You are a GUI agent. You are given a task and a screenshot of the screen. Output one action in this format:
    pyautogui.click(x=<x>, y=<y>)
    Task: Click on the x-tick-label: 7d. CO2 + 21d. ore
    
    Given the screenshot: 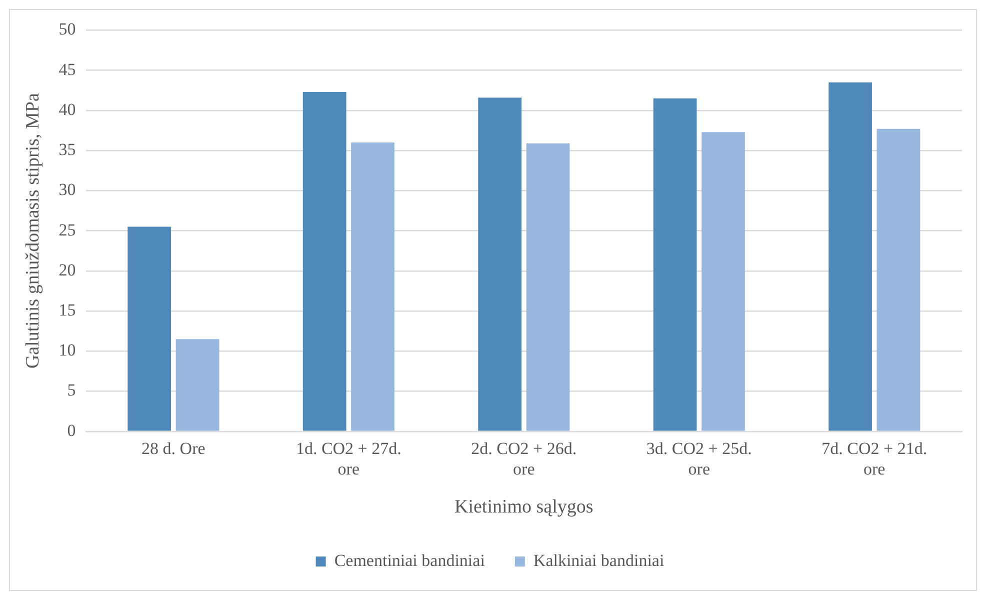 What is the action you would take?
    pyautogui.click(x=875, y=458)
    